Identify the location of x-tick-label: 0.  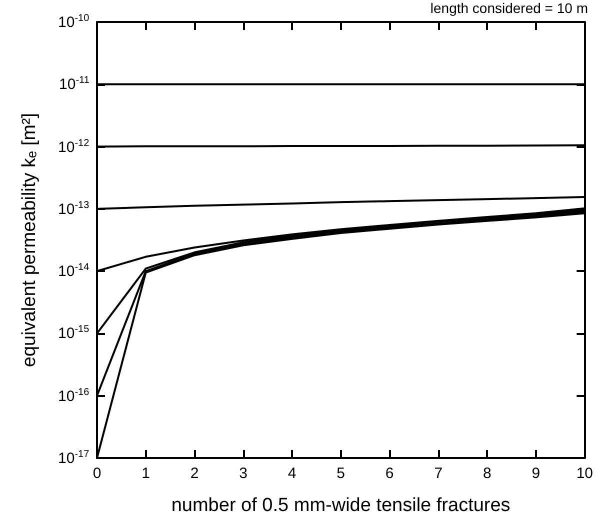
(97, 473).